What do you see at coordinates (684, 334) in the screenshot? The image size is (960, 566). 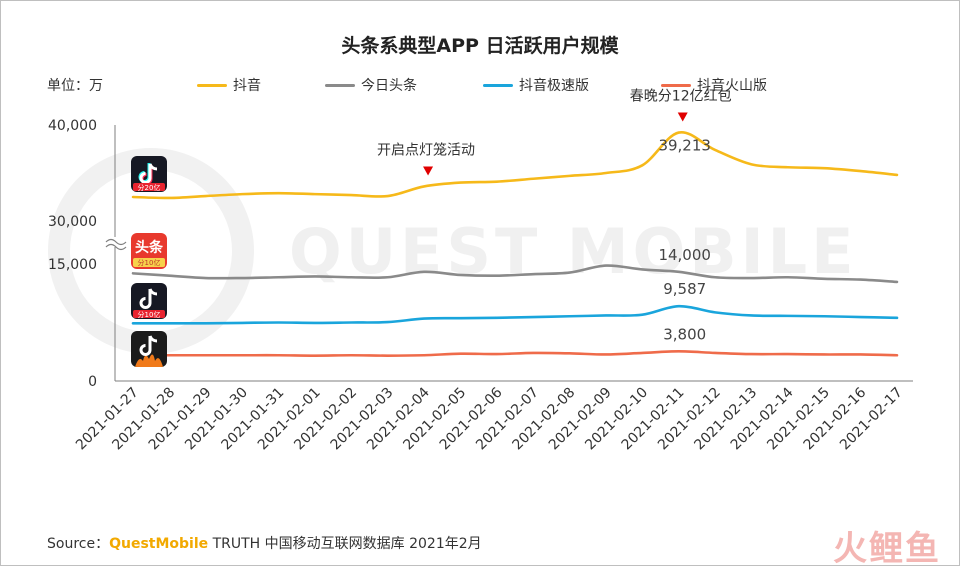 I see `data-label: 3,800` at bounding box center [684, 334].